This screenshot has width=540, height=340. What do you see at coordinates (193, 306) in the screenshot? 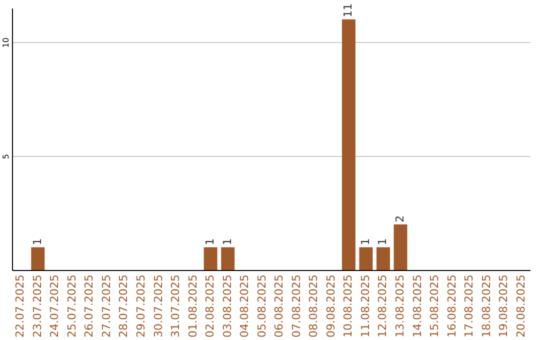
I see `x-tick-label: 01.08.2025` at bounding box center [193, 306].